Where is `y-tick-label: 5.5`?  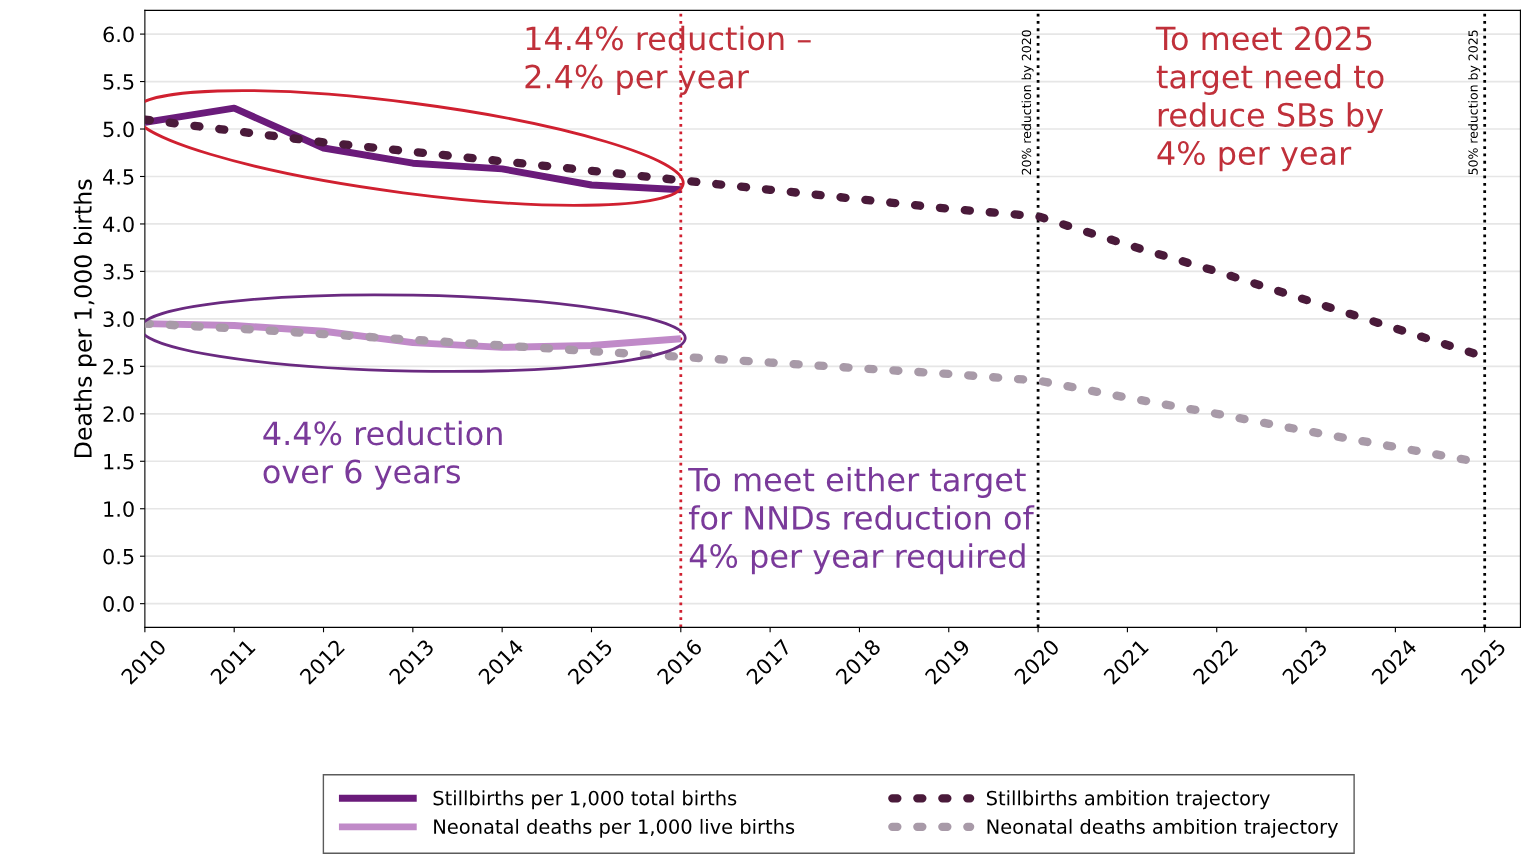 y-tick-label: 5.5 is located at coordinates (118, 82).